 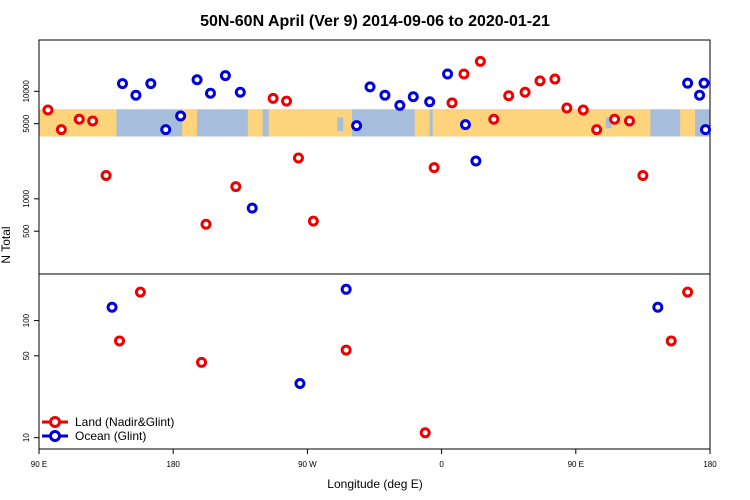 What do you see at coordinates (55, 422) in the screenshot?
I see `legend-land-marker` at bounding box center [55, 422].